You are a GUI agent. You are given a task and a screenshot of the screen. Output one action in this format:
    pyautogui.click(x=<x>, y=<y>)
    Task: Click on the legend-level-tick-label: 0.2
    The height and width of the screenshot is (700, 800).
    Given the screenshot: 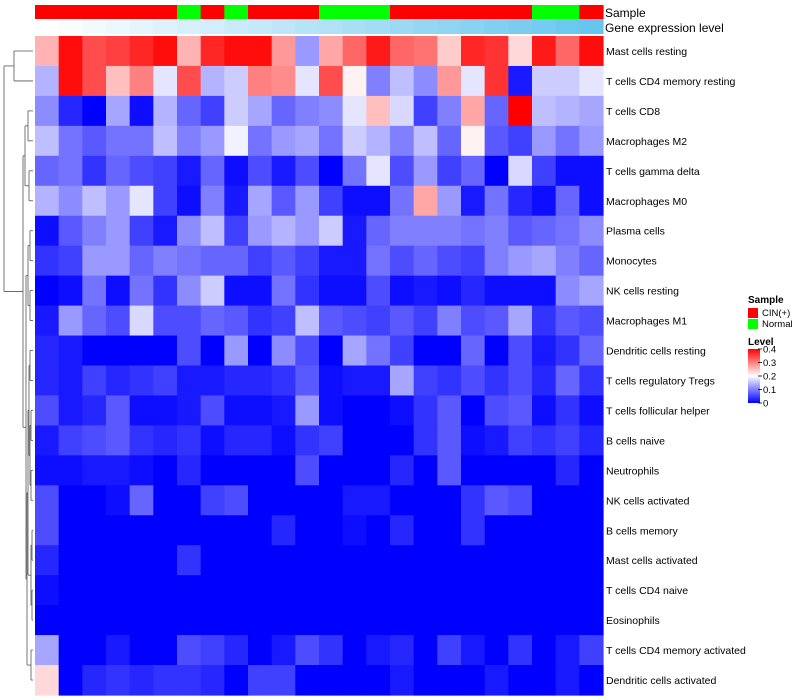 What is the action you would take?
    pyautogui.click(x=769, y=377)
    